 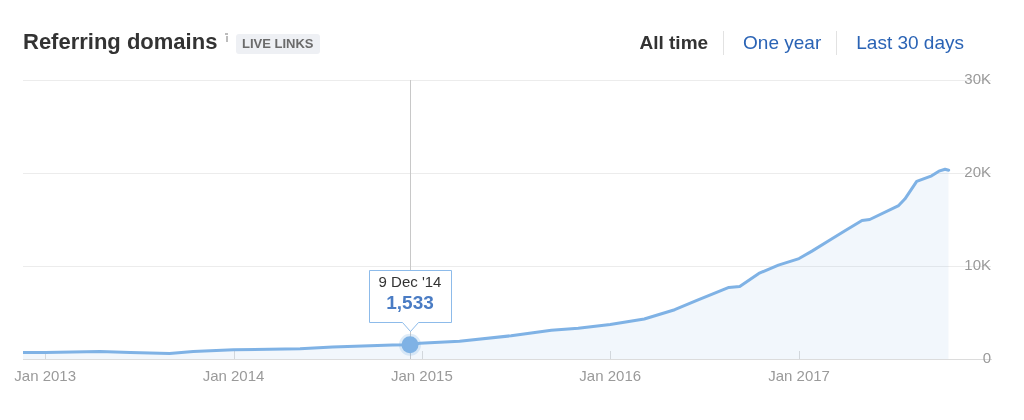 I want to click on y-tick-label: 20K, so click(x=977, y=172).